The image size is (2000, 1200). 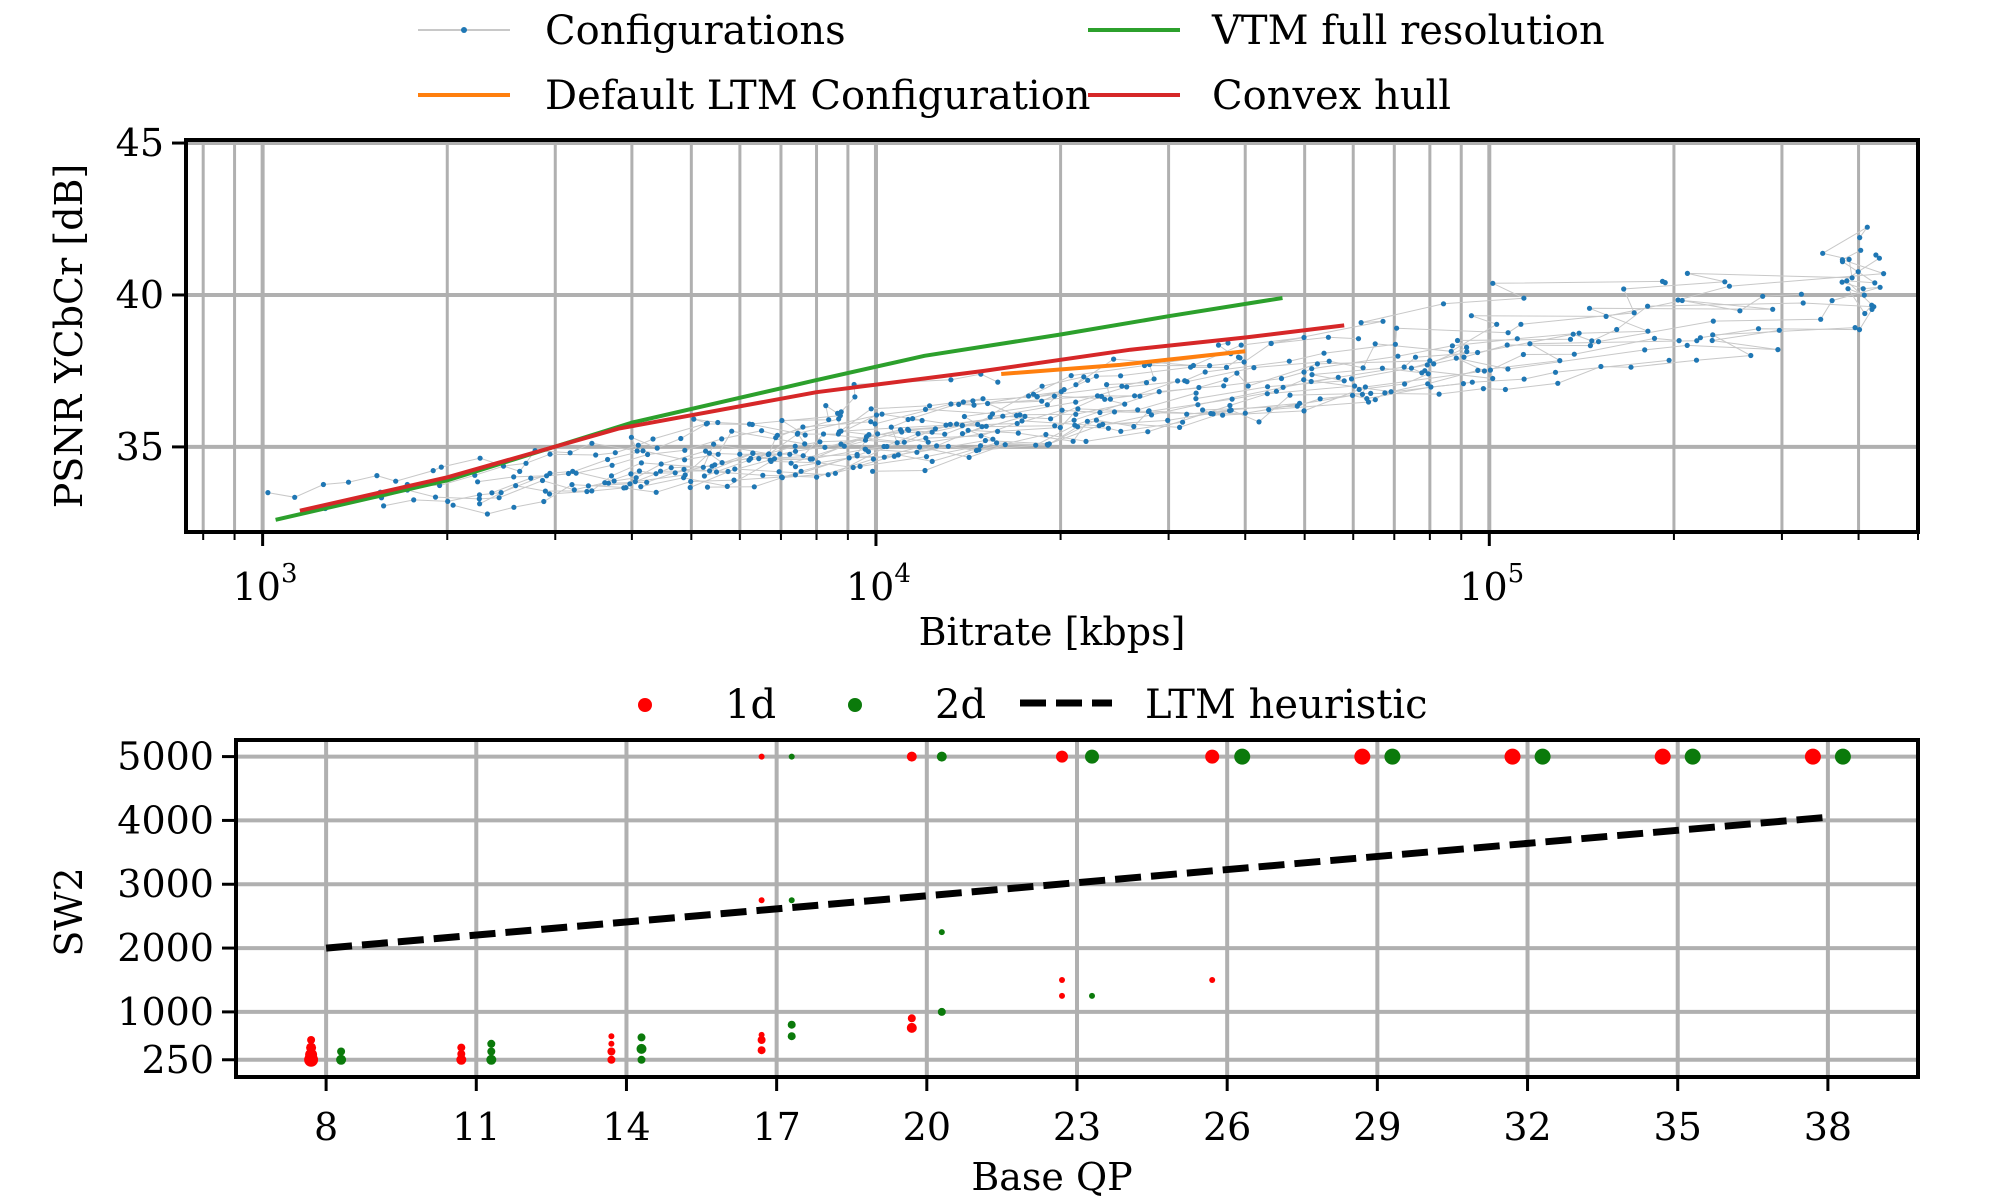 What do you see at coordinates (674, 461) in the screenshot?
I see `config-line` at bounding box center [674, 461].